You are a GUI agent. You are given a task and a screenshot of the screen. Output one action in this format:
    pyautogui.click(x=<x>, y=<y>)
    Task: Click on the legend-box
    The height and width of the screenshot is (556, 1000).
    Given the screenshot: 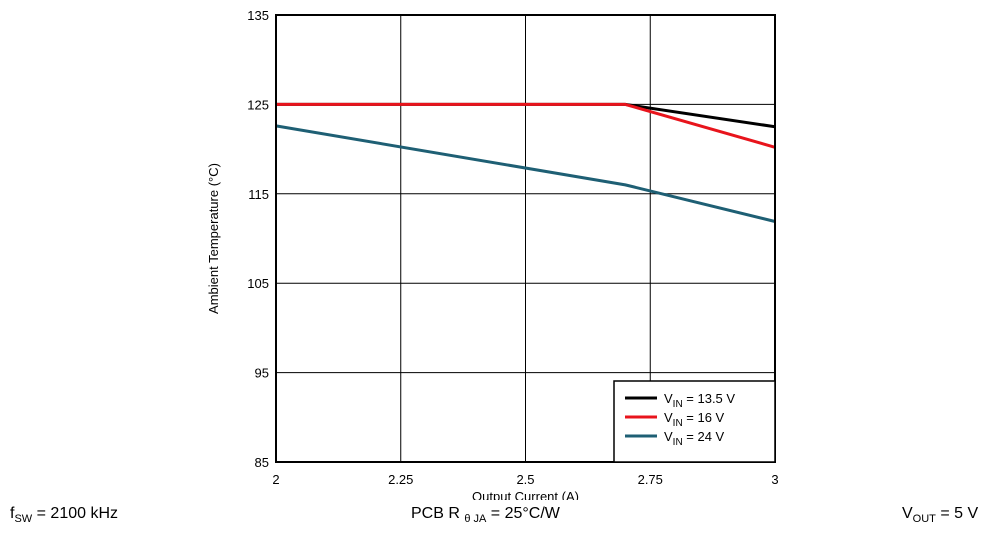 What is the action you would take?
    pyautogui.click(x=694, y=421)
    